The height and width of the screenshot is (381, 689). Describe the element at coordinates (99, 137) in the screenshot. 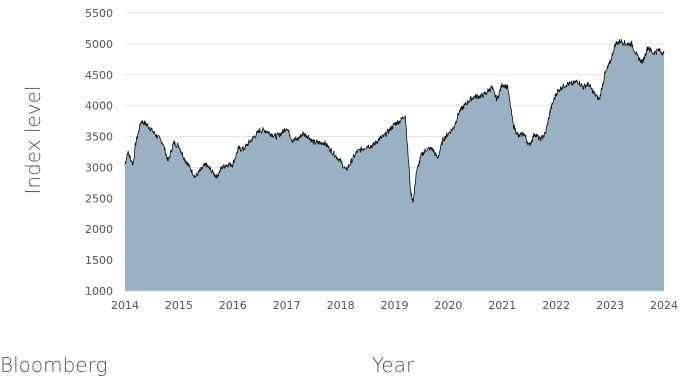

I see `y-tick-label: 3500` at that location.